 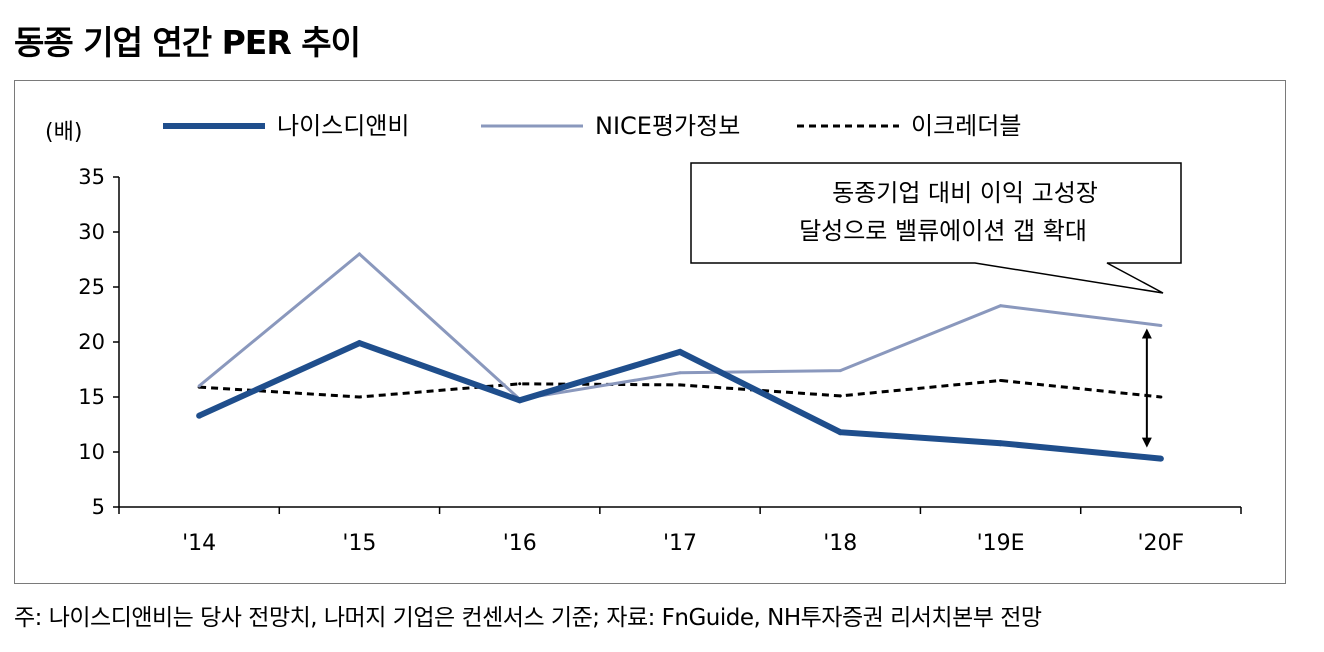 I want to click on x-tick-label: '17, so click(x=680, y=543).